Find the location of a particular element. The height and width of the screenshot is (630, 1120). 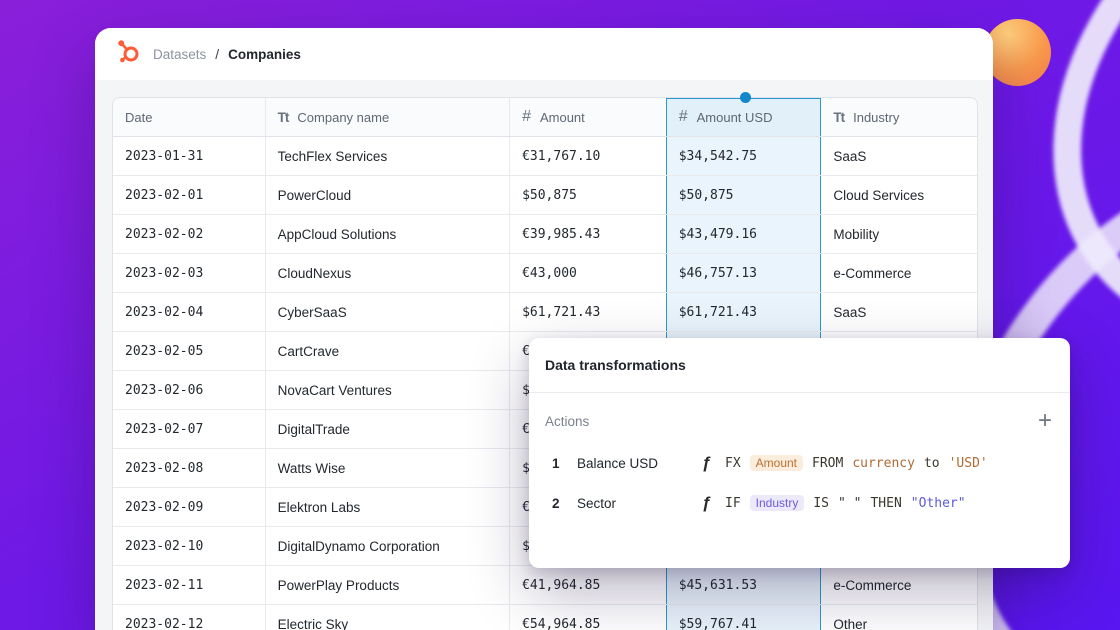

cell: 2023-02-01 is located at coordinates (189, 195).